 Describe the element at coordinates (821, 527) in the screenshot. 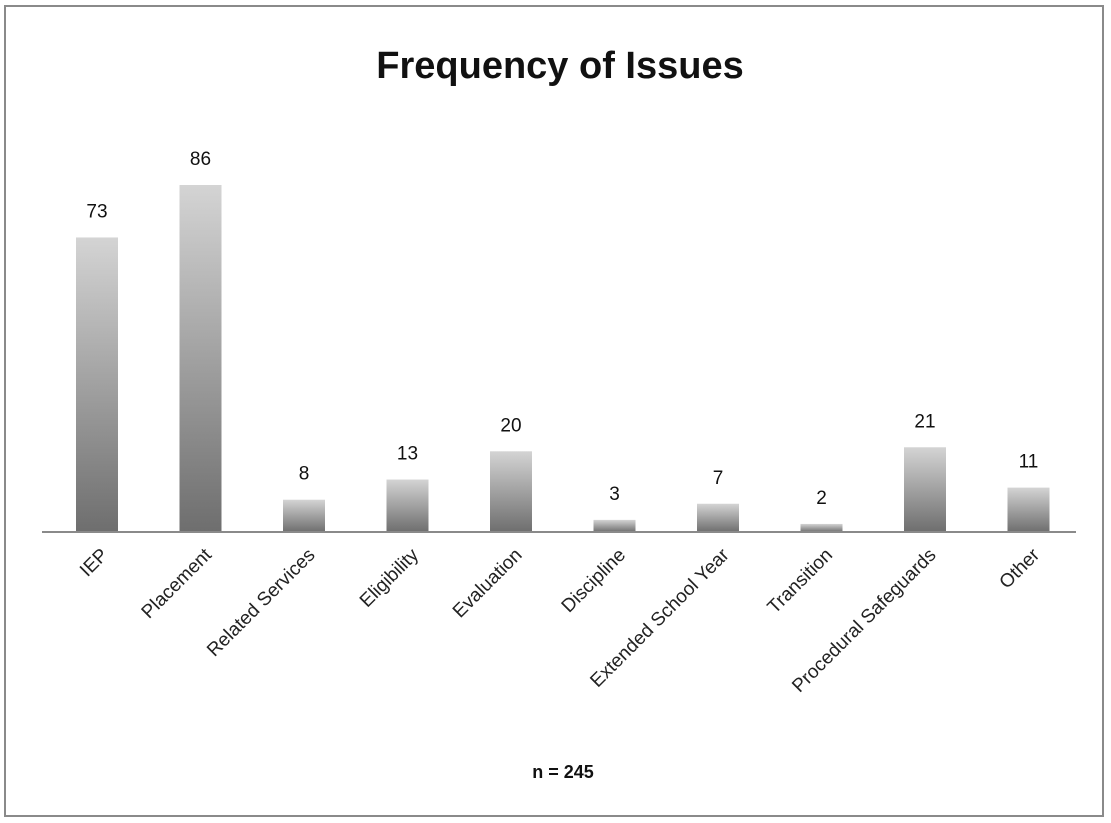

I see `bar-transition` at that location.